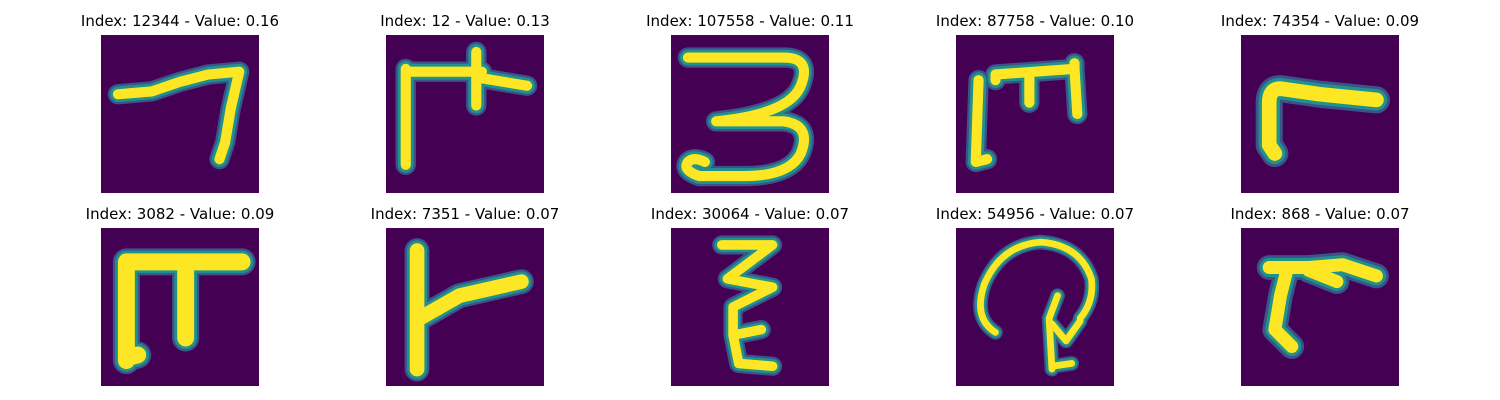 Image resolution: width=1500 pixels, height=400 pixels. I want to click on panel-title: Index: 3082 - Value: 0.09, so click(180, 214).